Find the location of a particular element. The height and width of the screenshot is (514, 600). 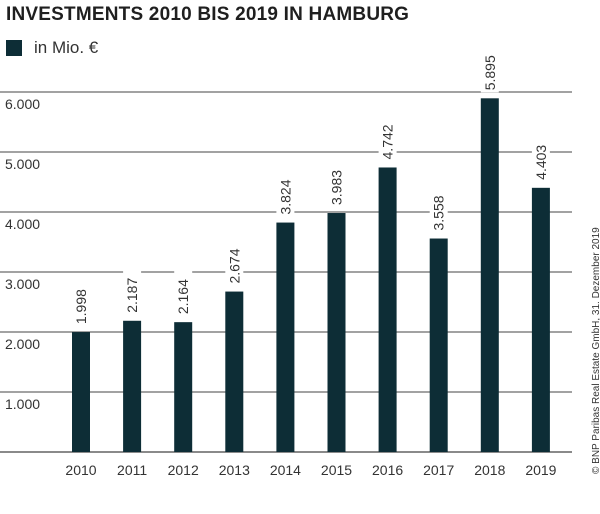

x-tick-label: 2010 is located at coordinates (80, 470).